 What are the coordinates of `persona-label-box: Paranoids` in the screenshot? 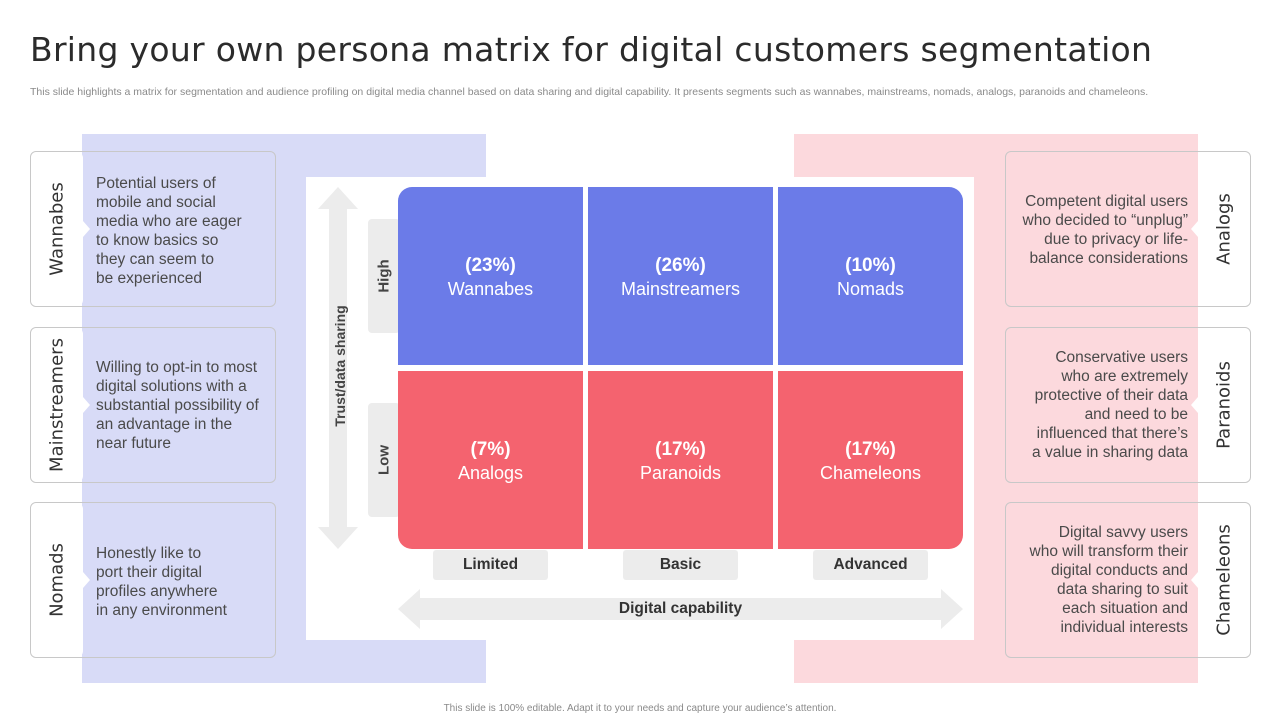 It's located at (1224, 405).